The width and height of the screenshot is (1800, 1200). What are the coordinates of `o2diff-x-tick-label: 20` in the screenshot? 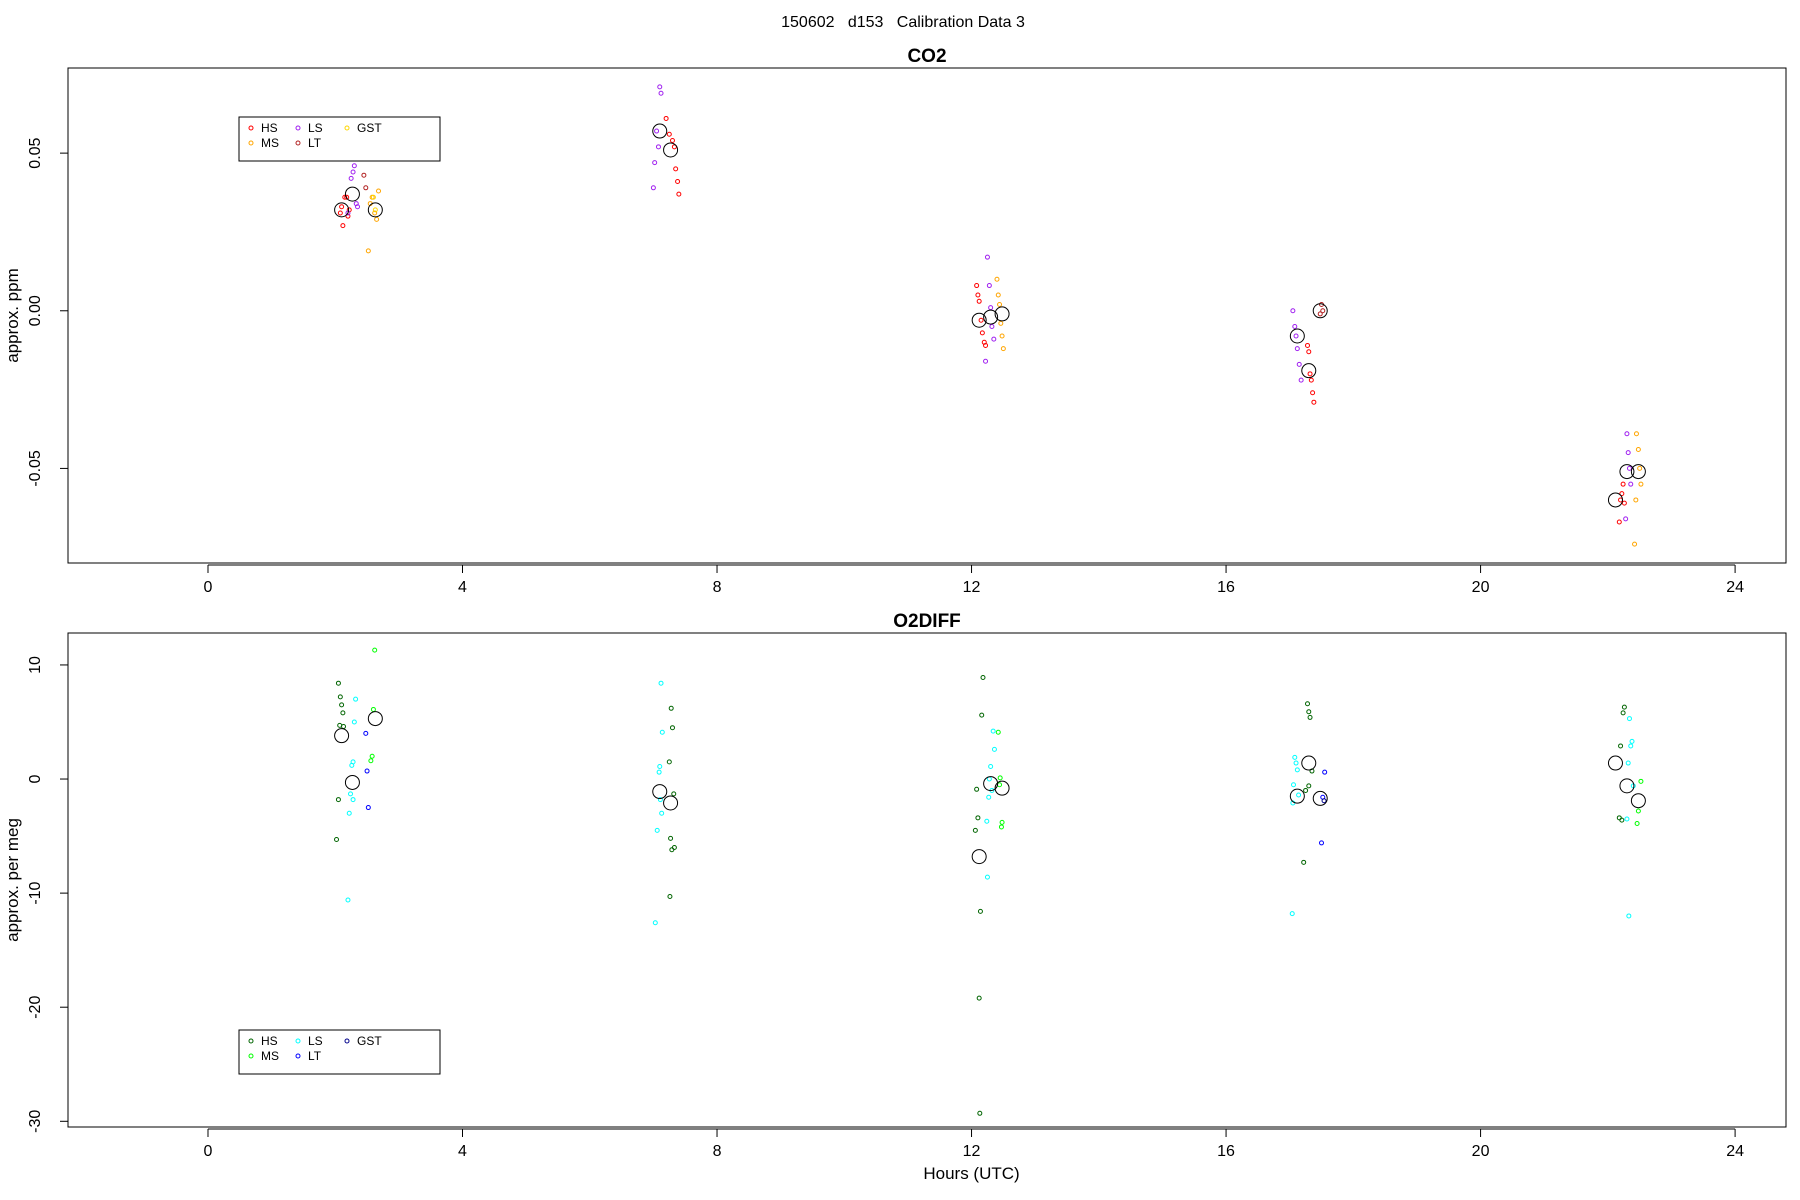 It's located at (1481, 1151).